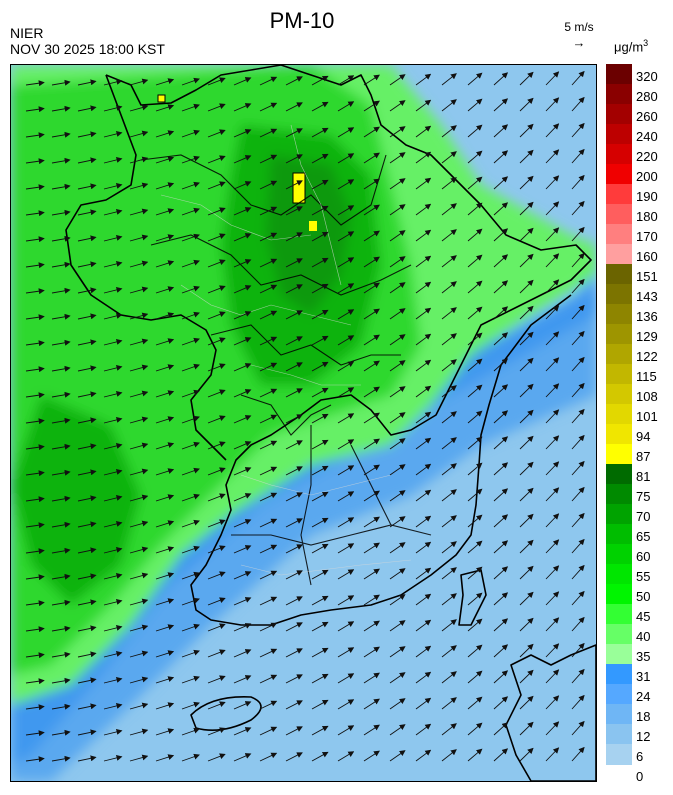 The image size is (673, 795). I want to click on legend-label: 12, so click(643, 736).